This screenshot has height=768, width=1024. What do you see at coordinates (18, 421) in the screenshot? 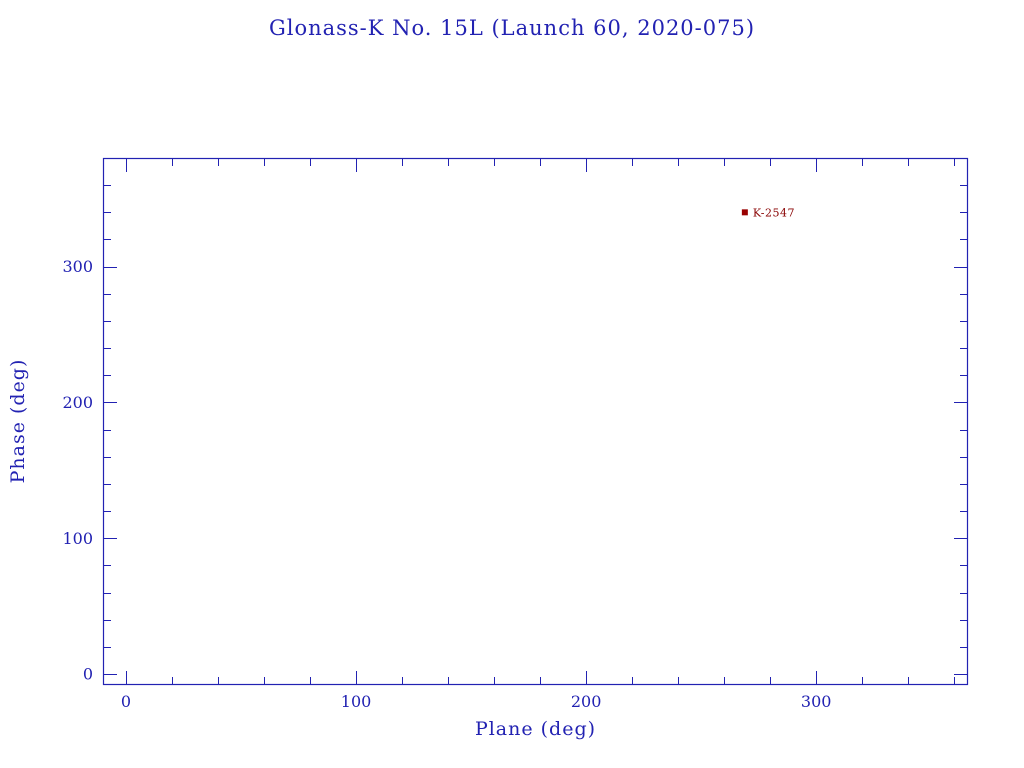
I see `y-axis-label: Phase (deg)` at bounding box center [18, 421].